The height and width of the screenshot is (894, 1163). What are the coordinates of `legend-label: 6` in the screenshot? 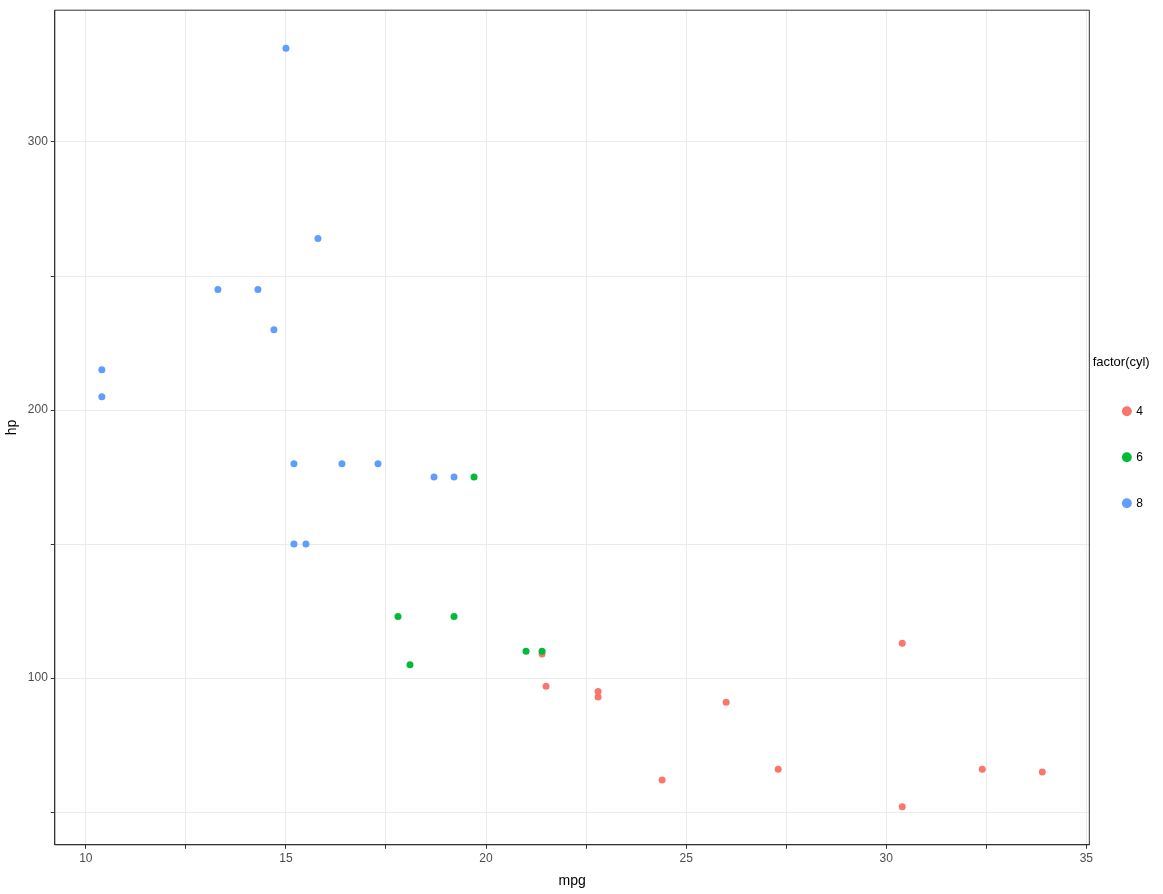 It's located at (1140, 456).